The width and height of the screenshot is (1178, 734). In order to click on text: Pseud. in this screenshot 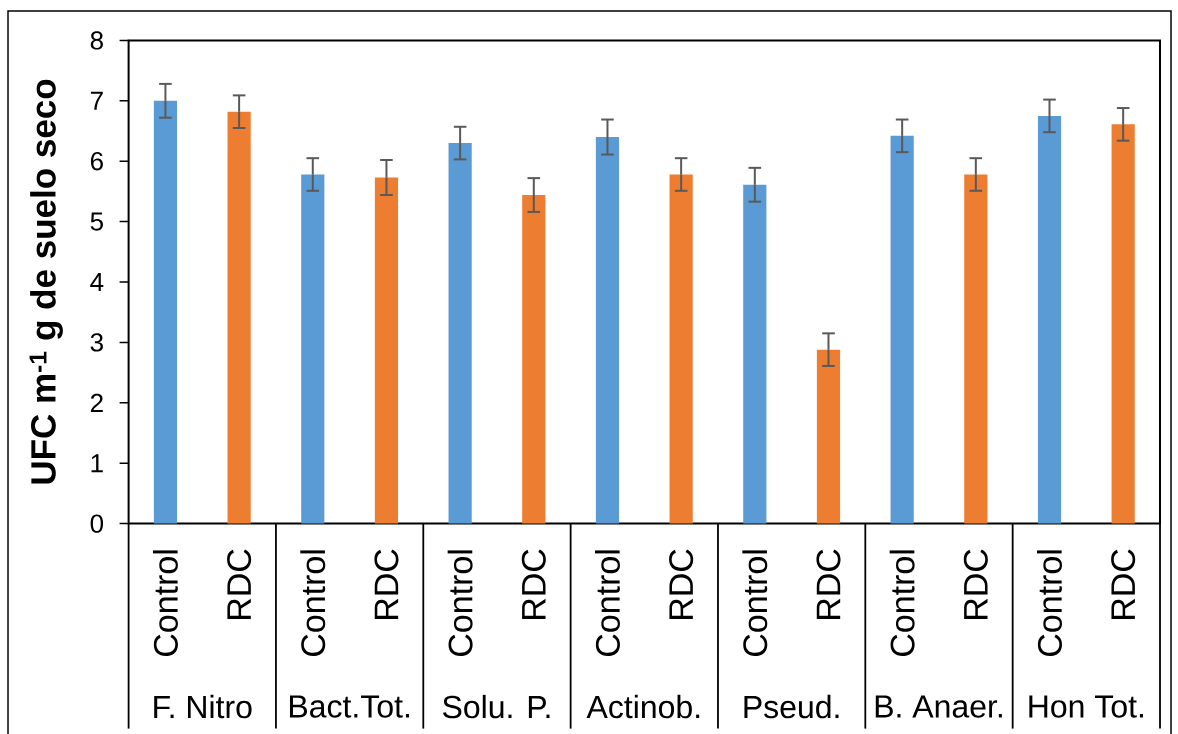, I will do `click(791, 706)`.